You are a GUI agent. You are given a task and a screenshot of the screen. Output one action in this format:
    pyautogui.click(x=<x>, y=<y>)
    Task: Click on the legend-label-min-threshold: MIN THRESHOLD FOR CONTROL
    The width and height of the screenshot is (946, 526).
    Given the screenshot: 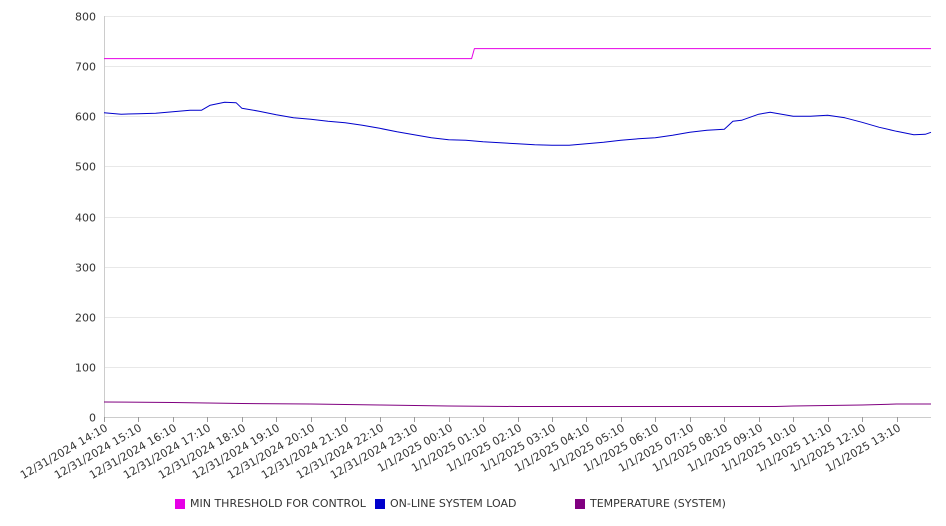 What is the action you would take?
    pyautogui.click(x=278, y=503)
    